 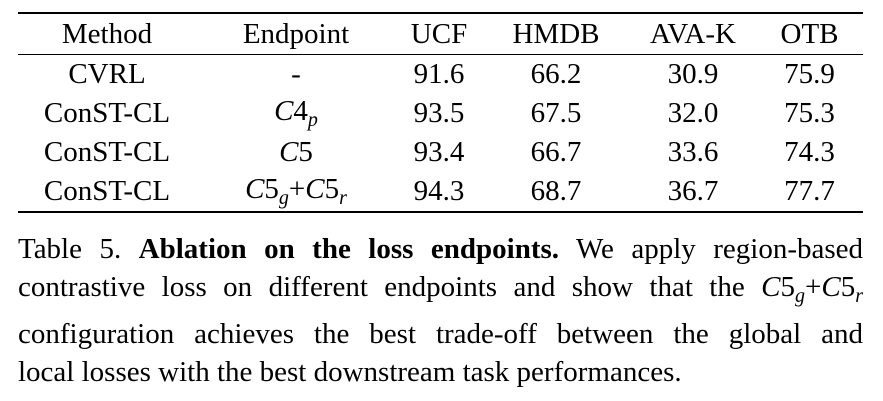 What do you see at coordinates (809, 191) in the screenshot?
I see `cell-otb: 77.7` at bounding box center [809, 191].